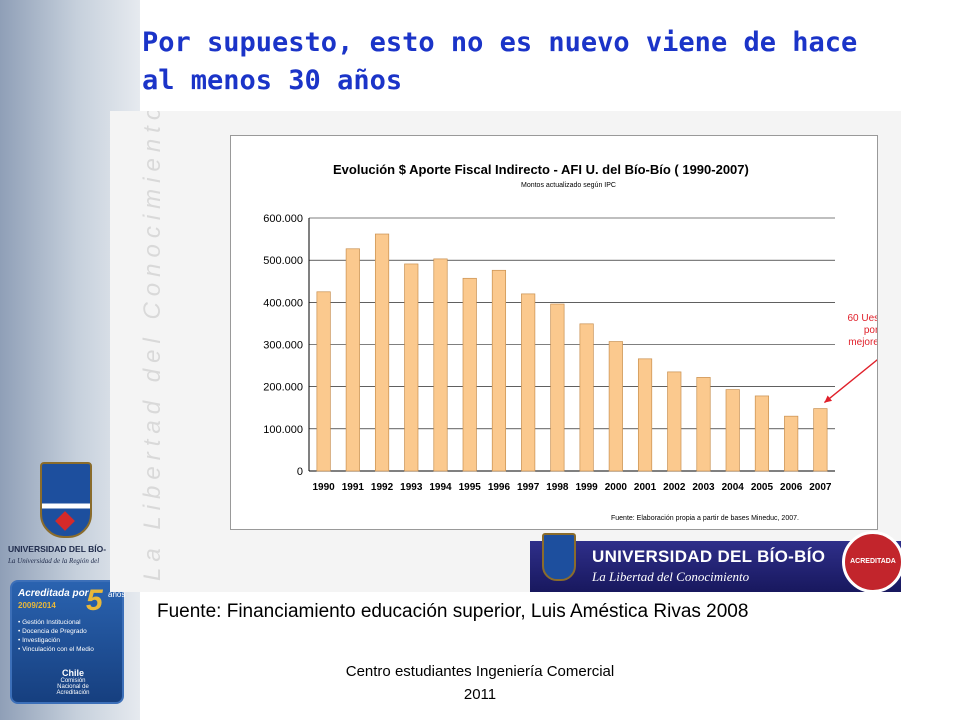  Describe the element at coordinates (283, 430) in the screenshot. I see `y-tick-label: 100.000` at that location.